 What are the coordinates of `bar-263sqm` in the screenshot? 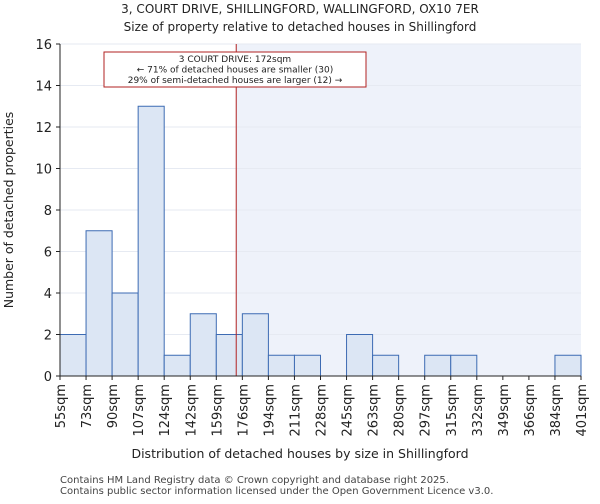 It's located at (386, 365).